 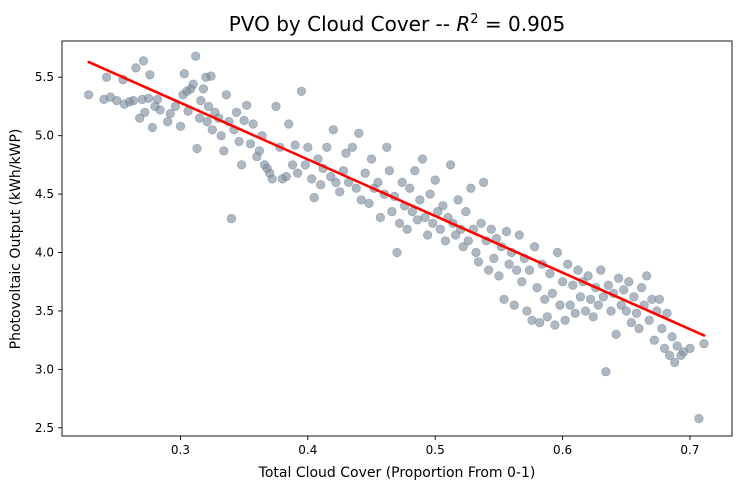 What do you see at coordinates (44, 194) in the screenshot?
I see `y-tick-label: 4.5` at bounding box center [44, 194].